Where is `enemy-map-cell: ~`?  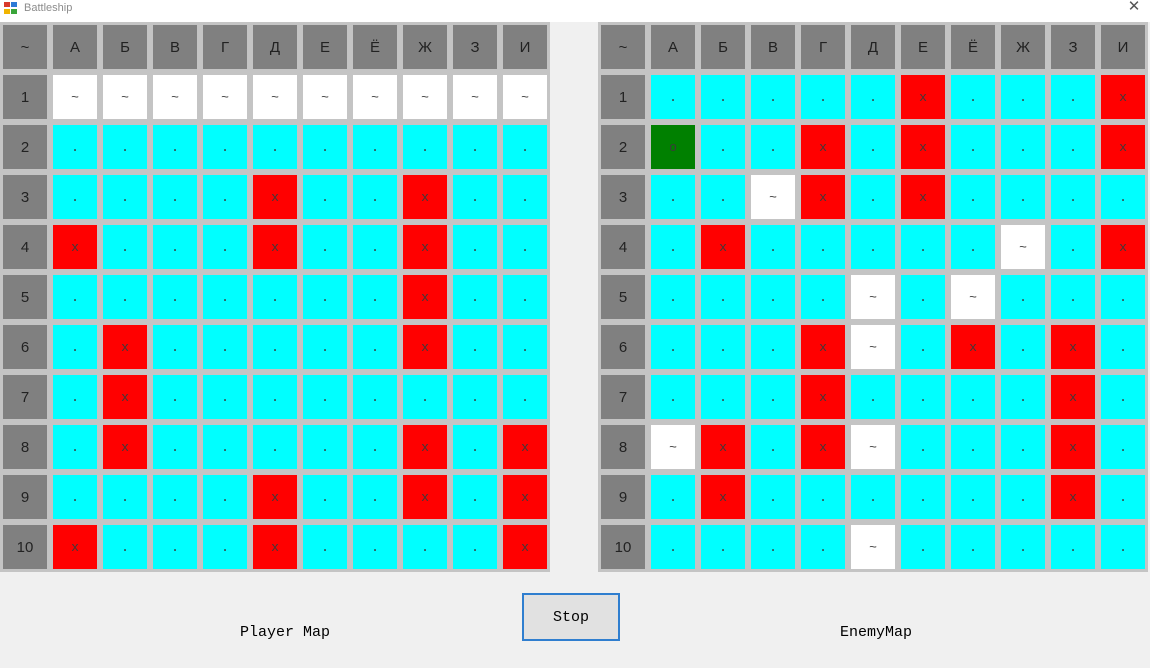 enemy-map-cell: ~ is located at coordinates (673, 447).